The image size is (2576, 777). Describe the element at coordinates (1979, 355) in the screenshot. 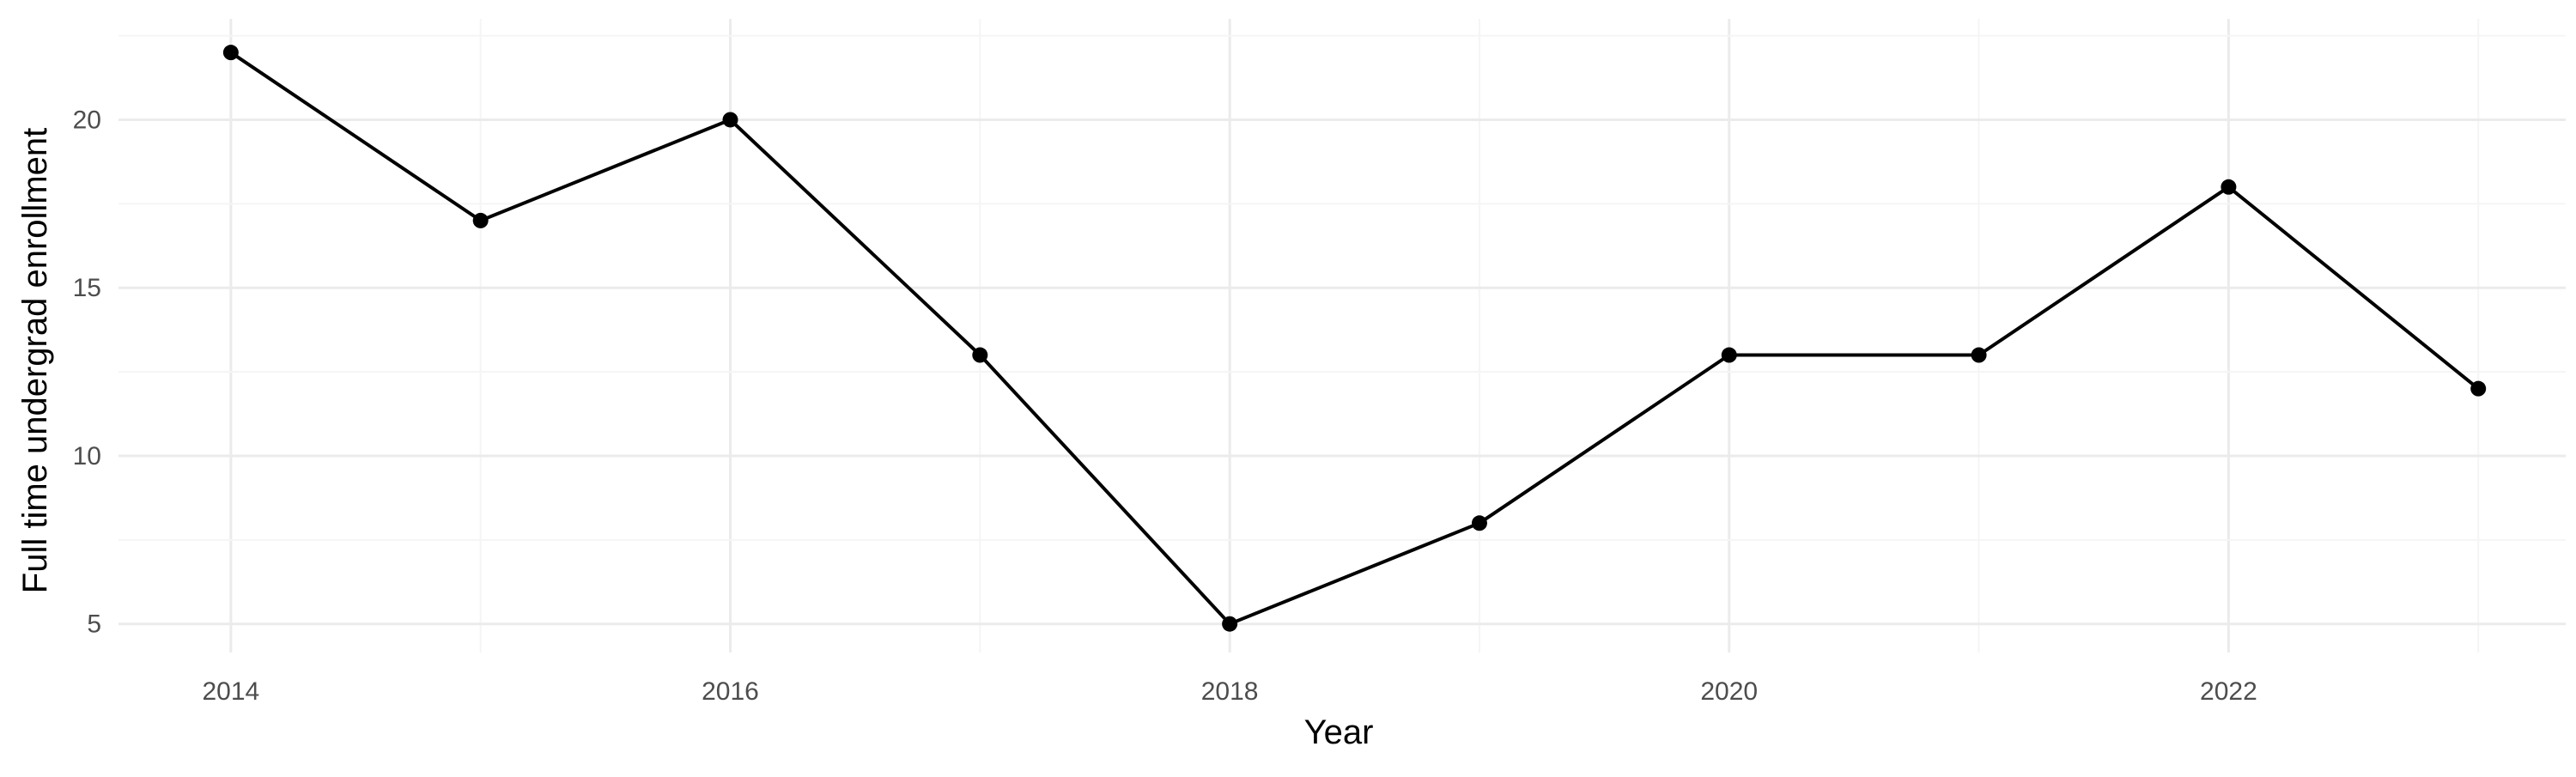

I see `data-point-2021` at that location.